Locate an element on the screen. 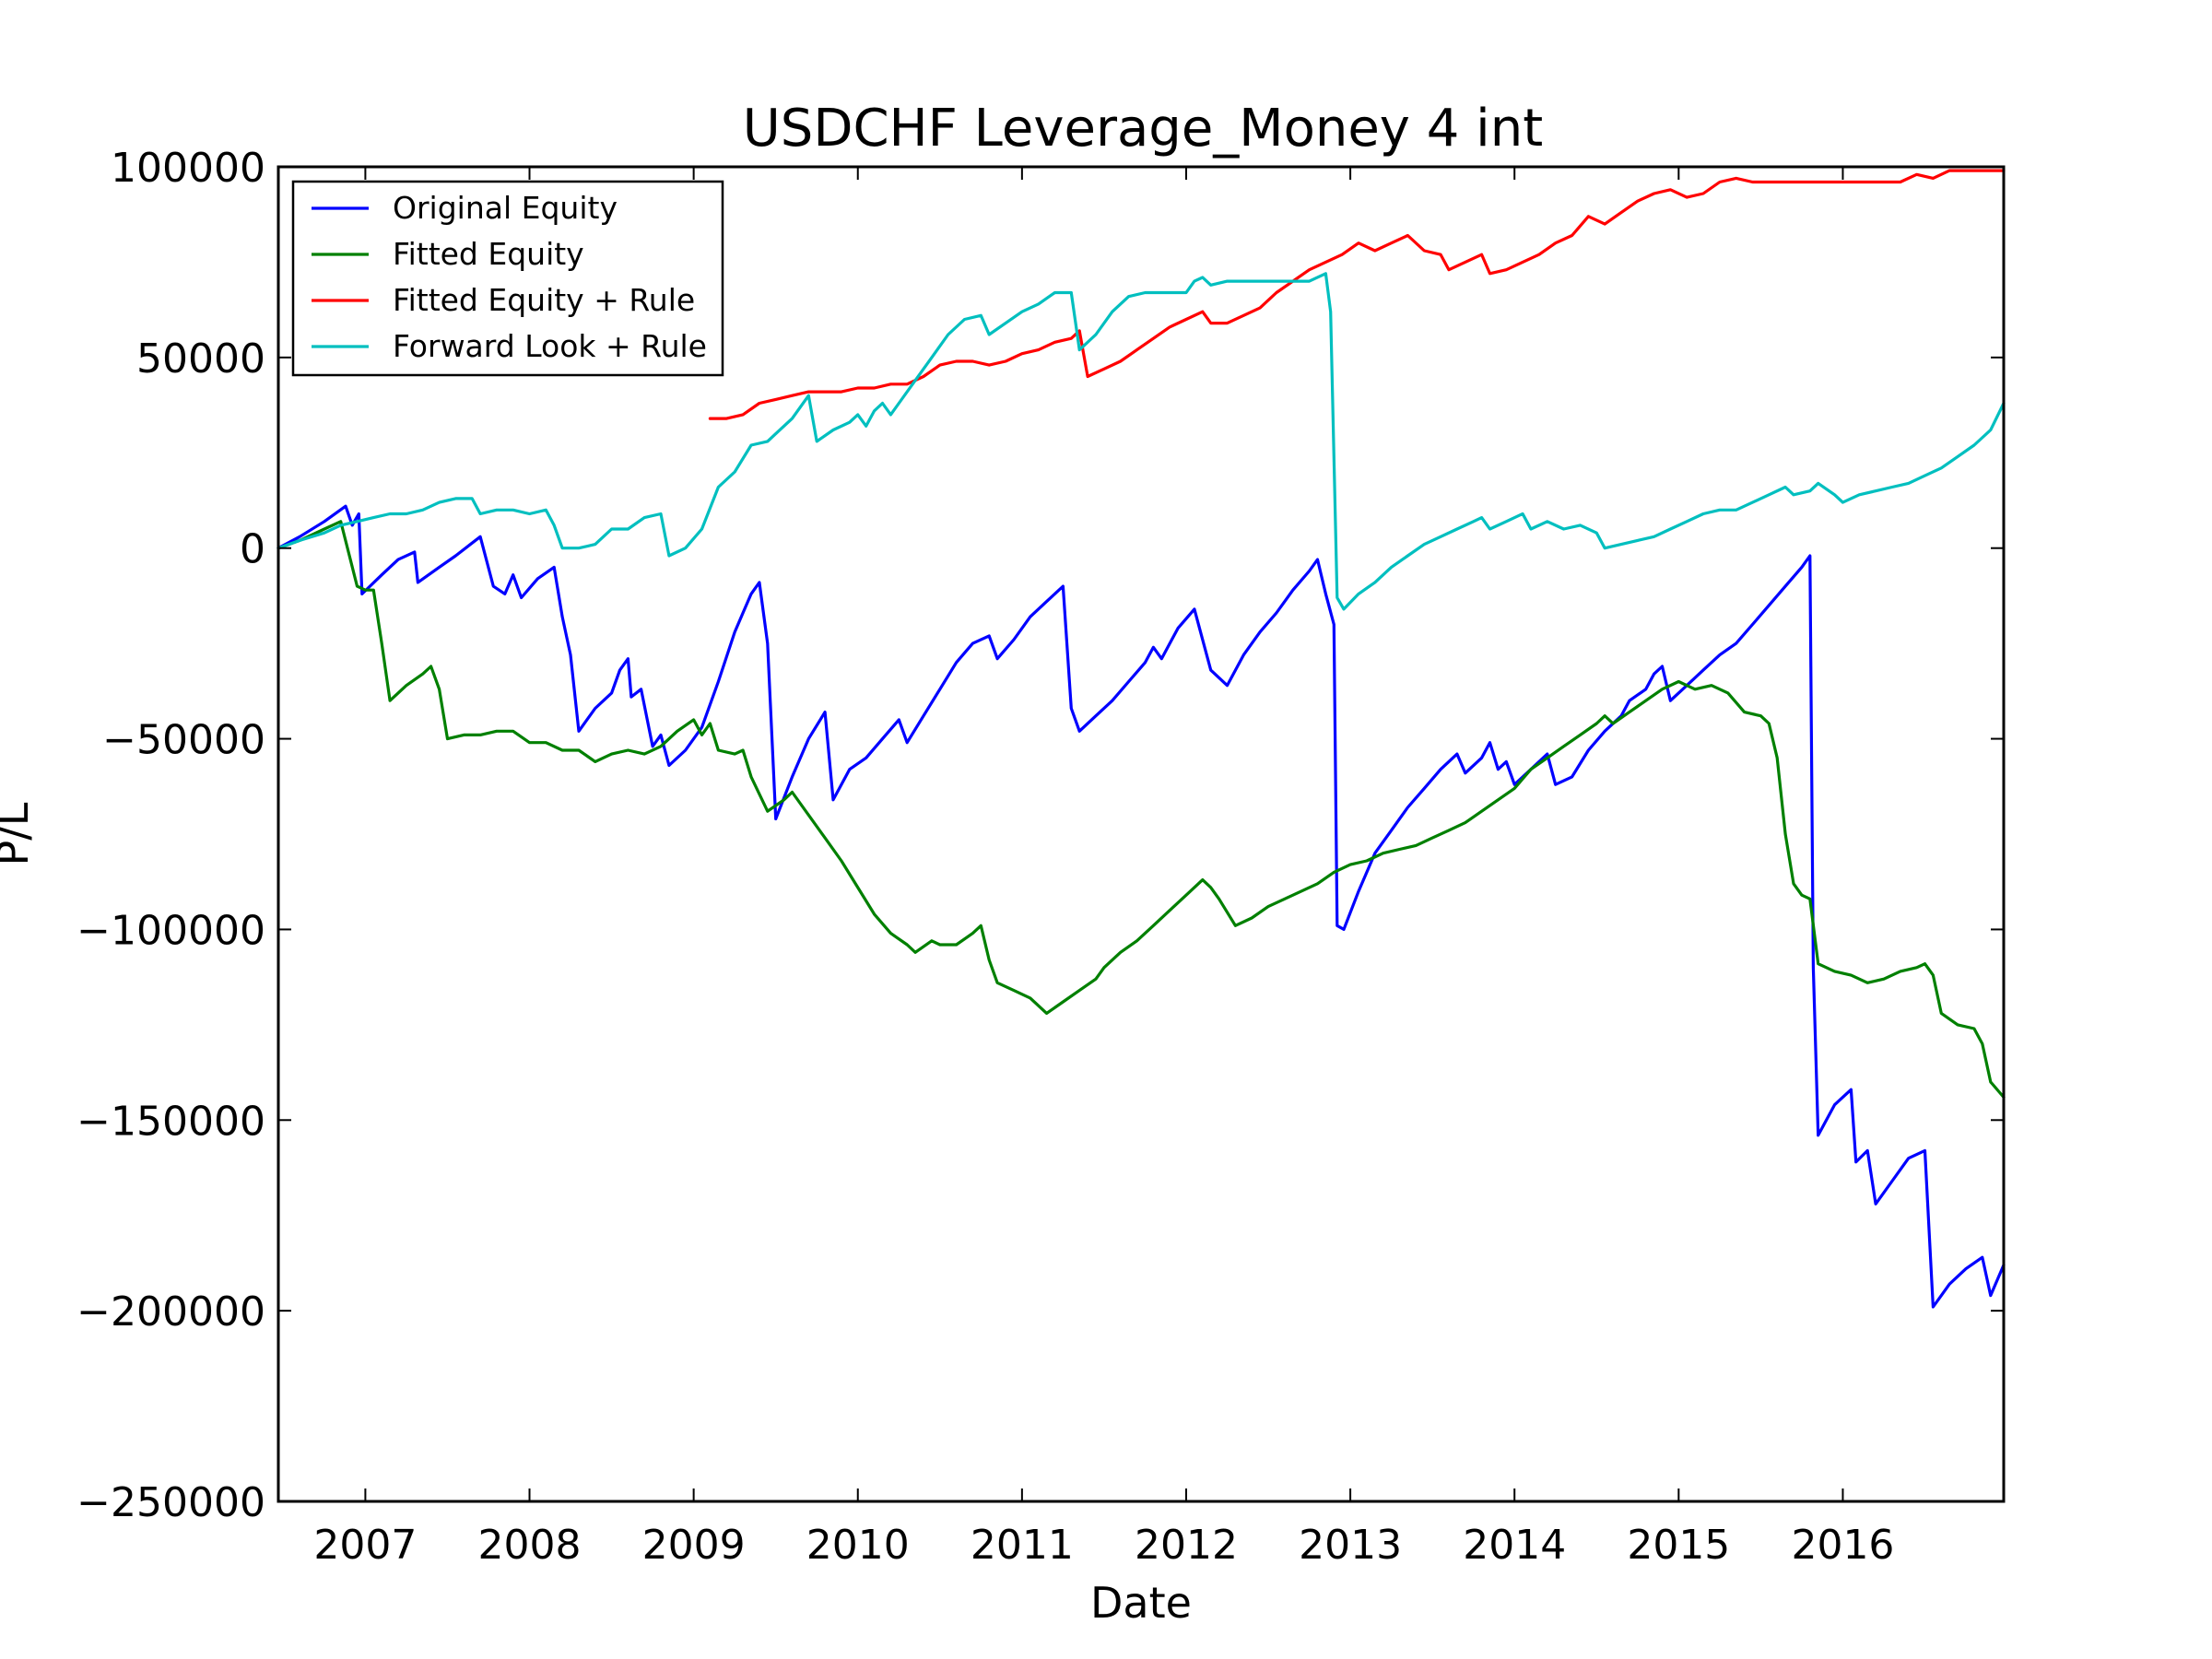  chart-title: USDCHF Leverage_Money 4 int is located at coordinates (1143, 129).